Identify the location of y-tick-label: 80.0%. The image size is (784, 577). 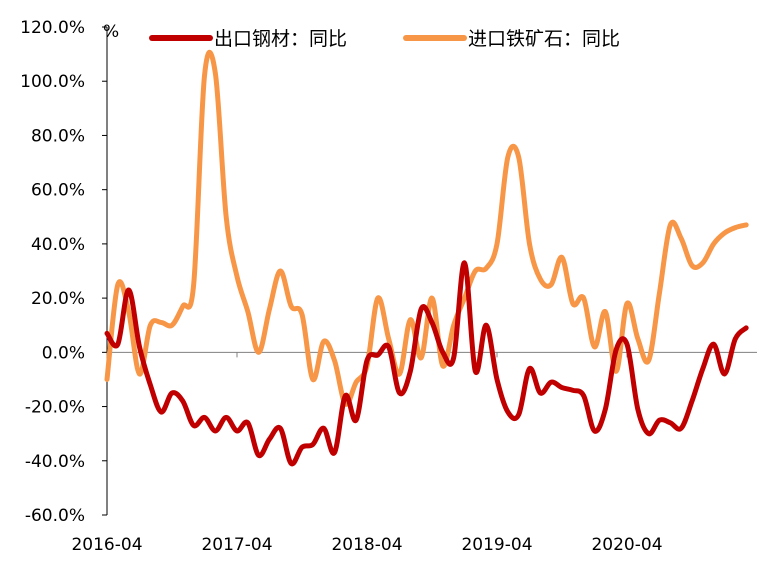
(58, 136).